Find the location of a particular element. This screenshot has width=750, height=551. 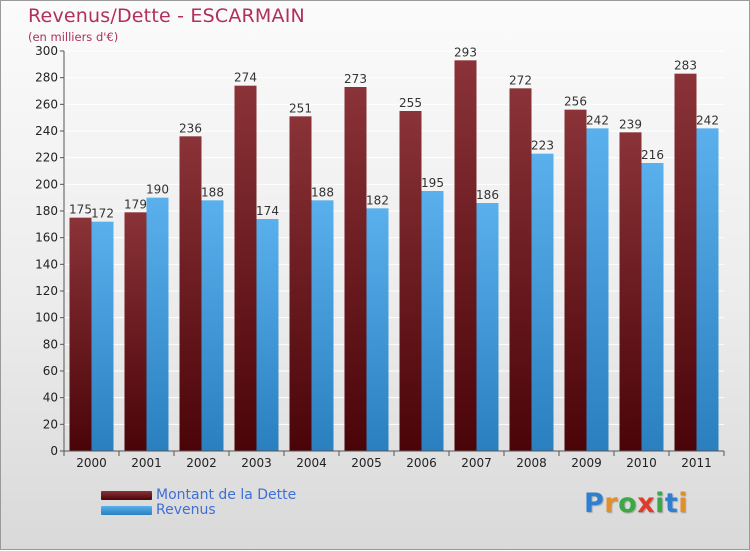

logo-letter: P is located at coordinates (594, 503).